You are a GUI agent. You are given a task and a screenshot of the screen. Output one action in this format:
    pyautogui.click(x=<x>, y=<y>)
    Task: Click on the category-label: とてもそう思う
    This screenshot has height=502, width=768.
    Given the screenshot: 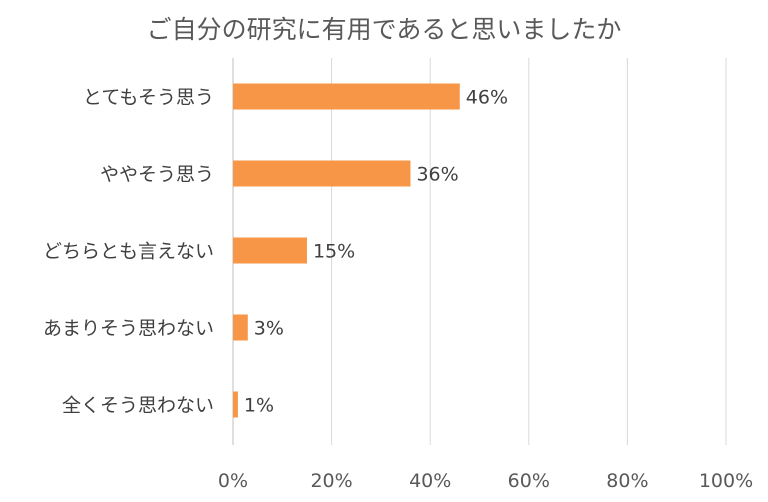 What is the action you would take?
    pyautogui.click(x=148, y=98)
    